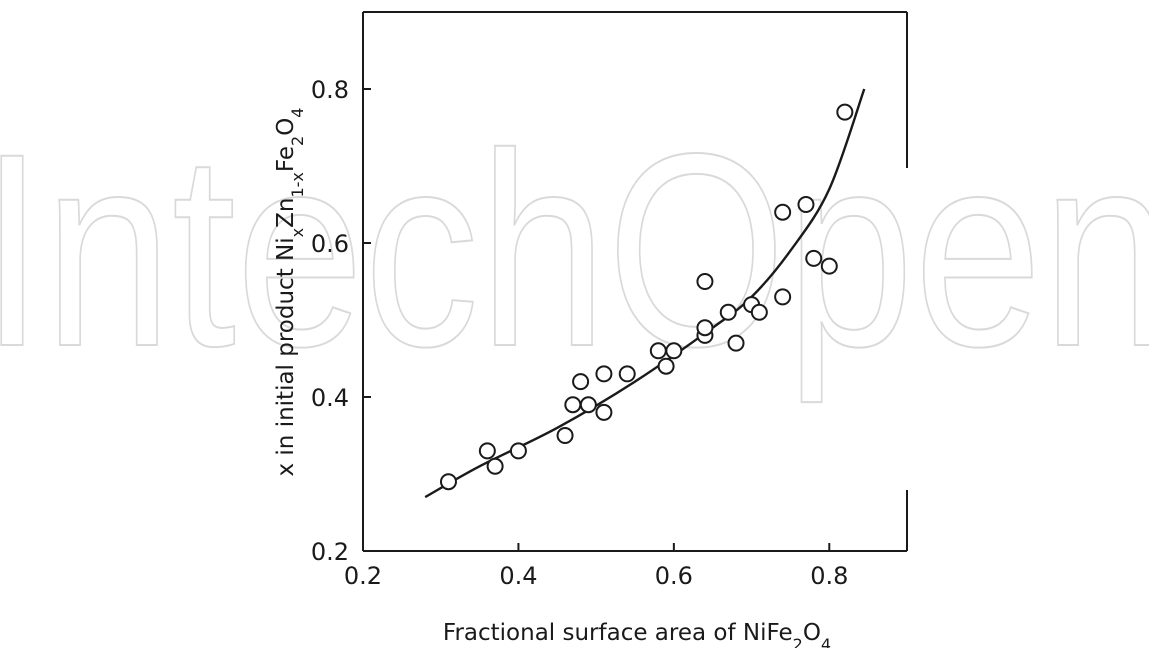 This screenshot has height=648, width=1149. Describe the element at coordinates (330, 90) in the screenshot. I see `y-tick-label: 0.8` at that location.